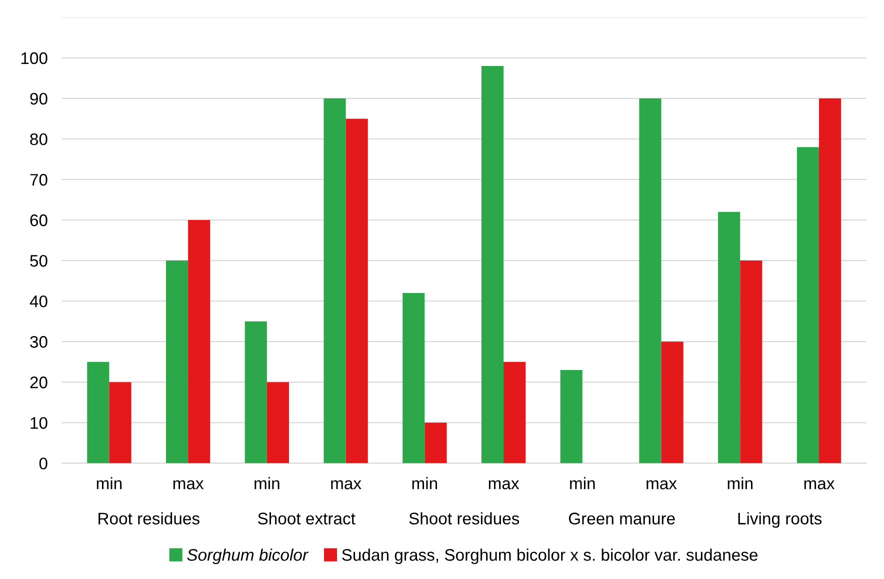  Describe the element at coordinates (621, 518) in the screenshot. I see `text: Green manure` at that location.